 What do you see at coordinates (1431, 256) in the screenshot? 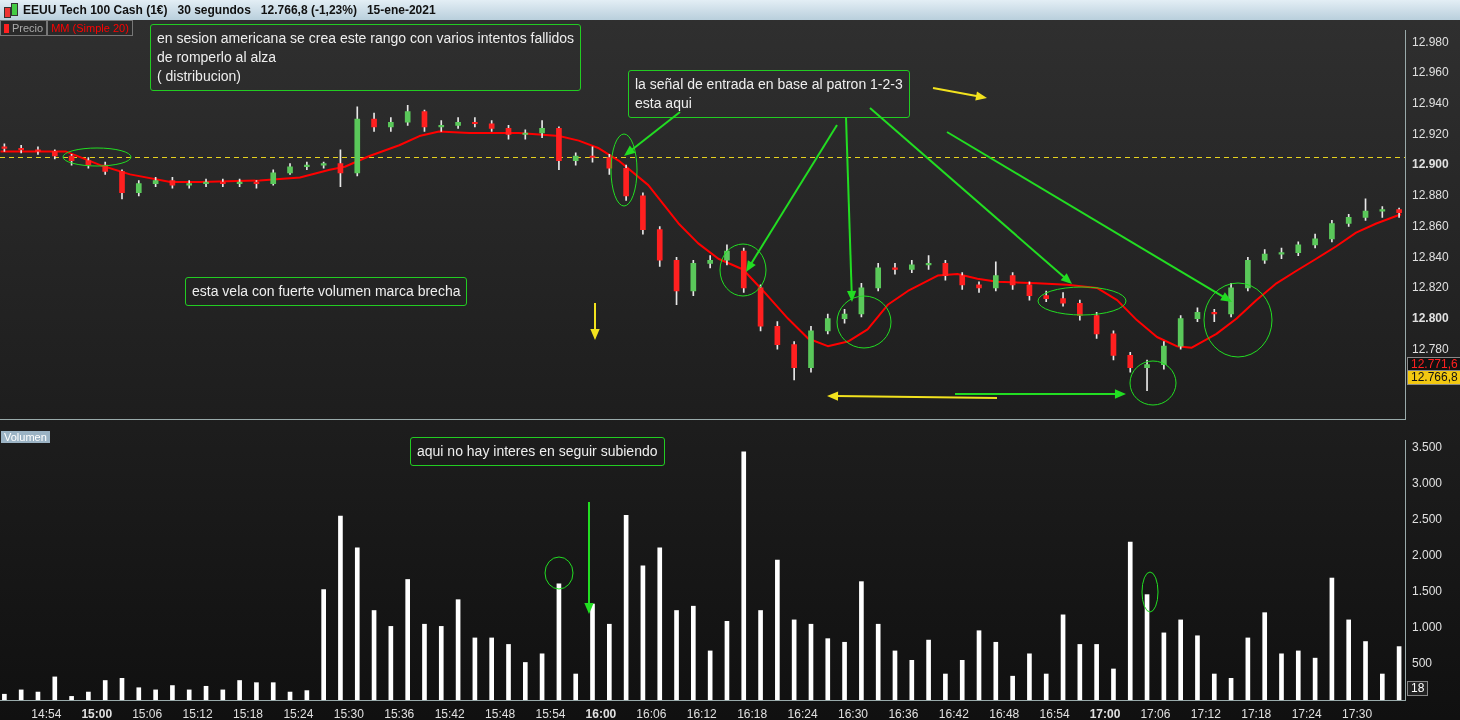
I see `y-tick-label: 12.840` at bounding box center [1431, 256].